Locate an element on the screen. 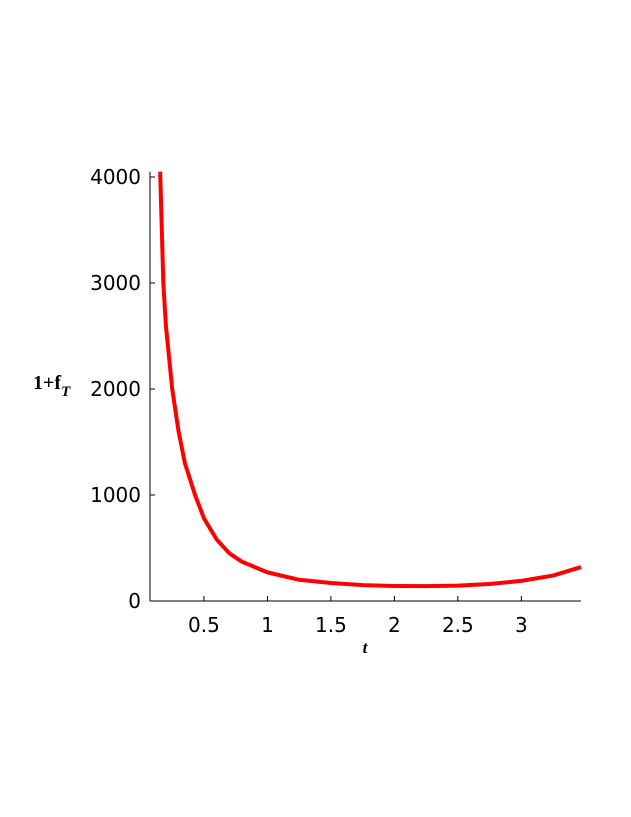  y-axis-label: 1+fT is located at coordinates (52, 386).